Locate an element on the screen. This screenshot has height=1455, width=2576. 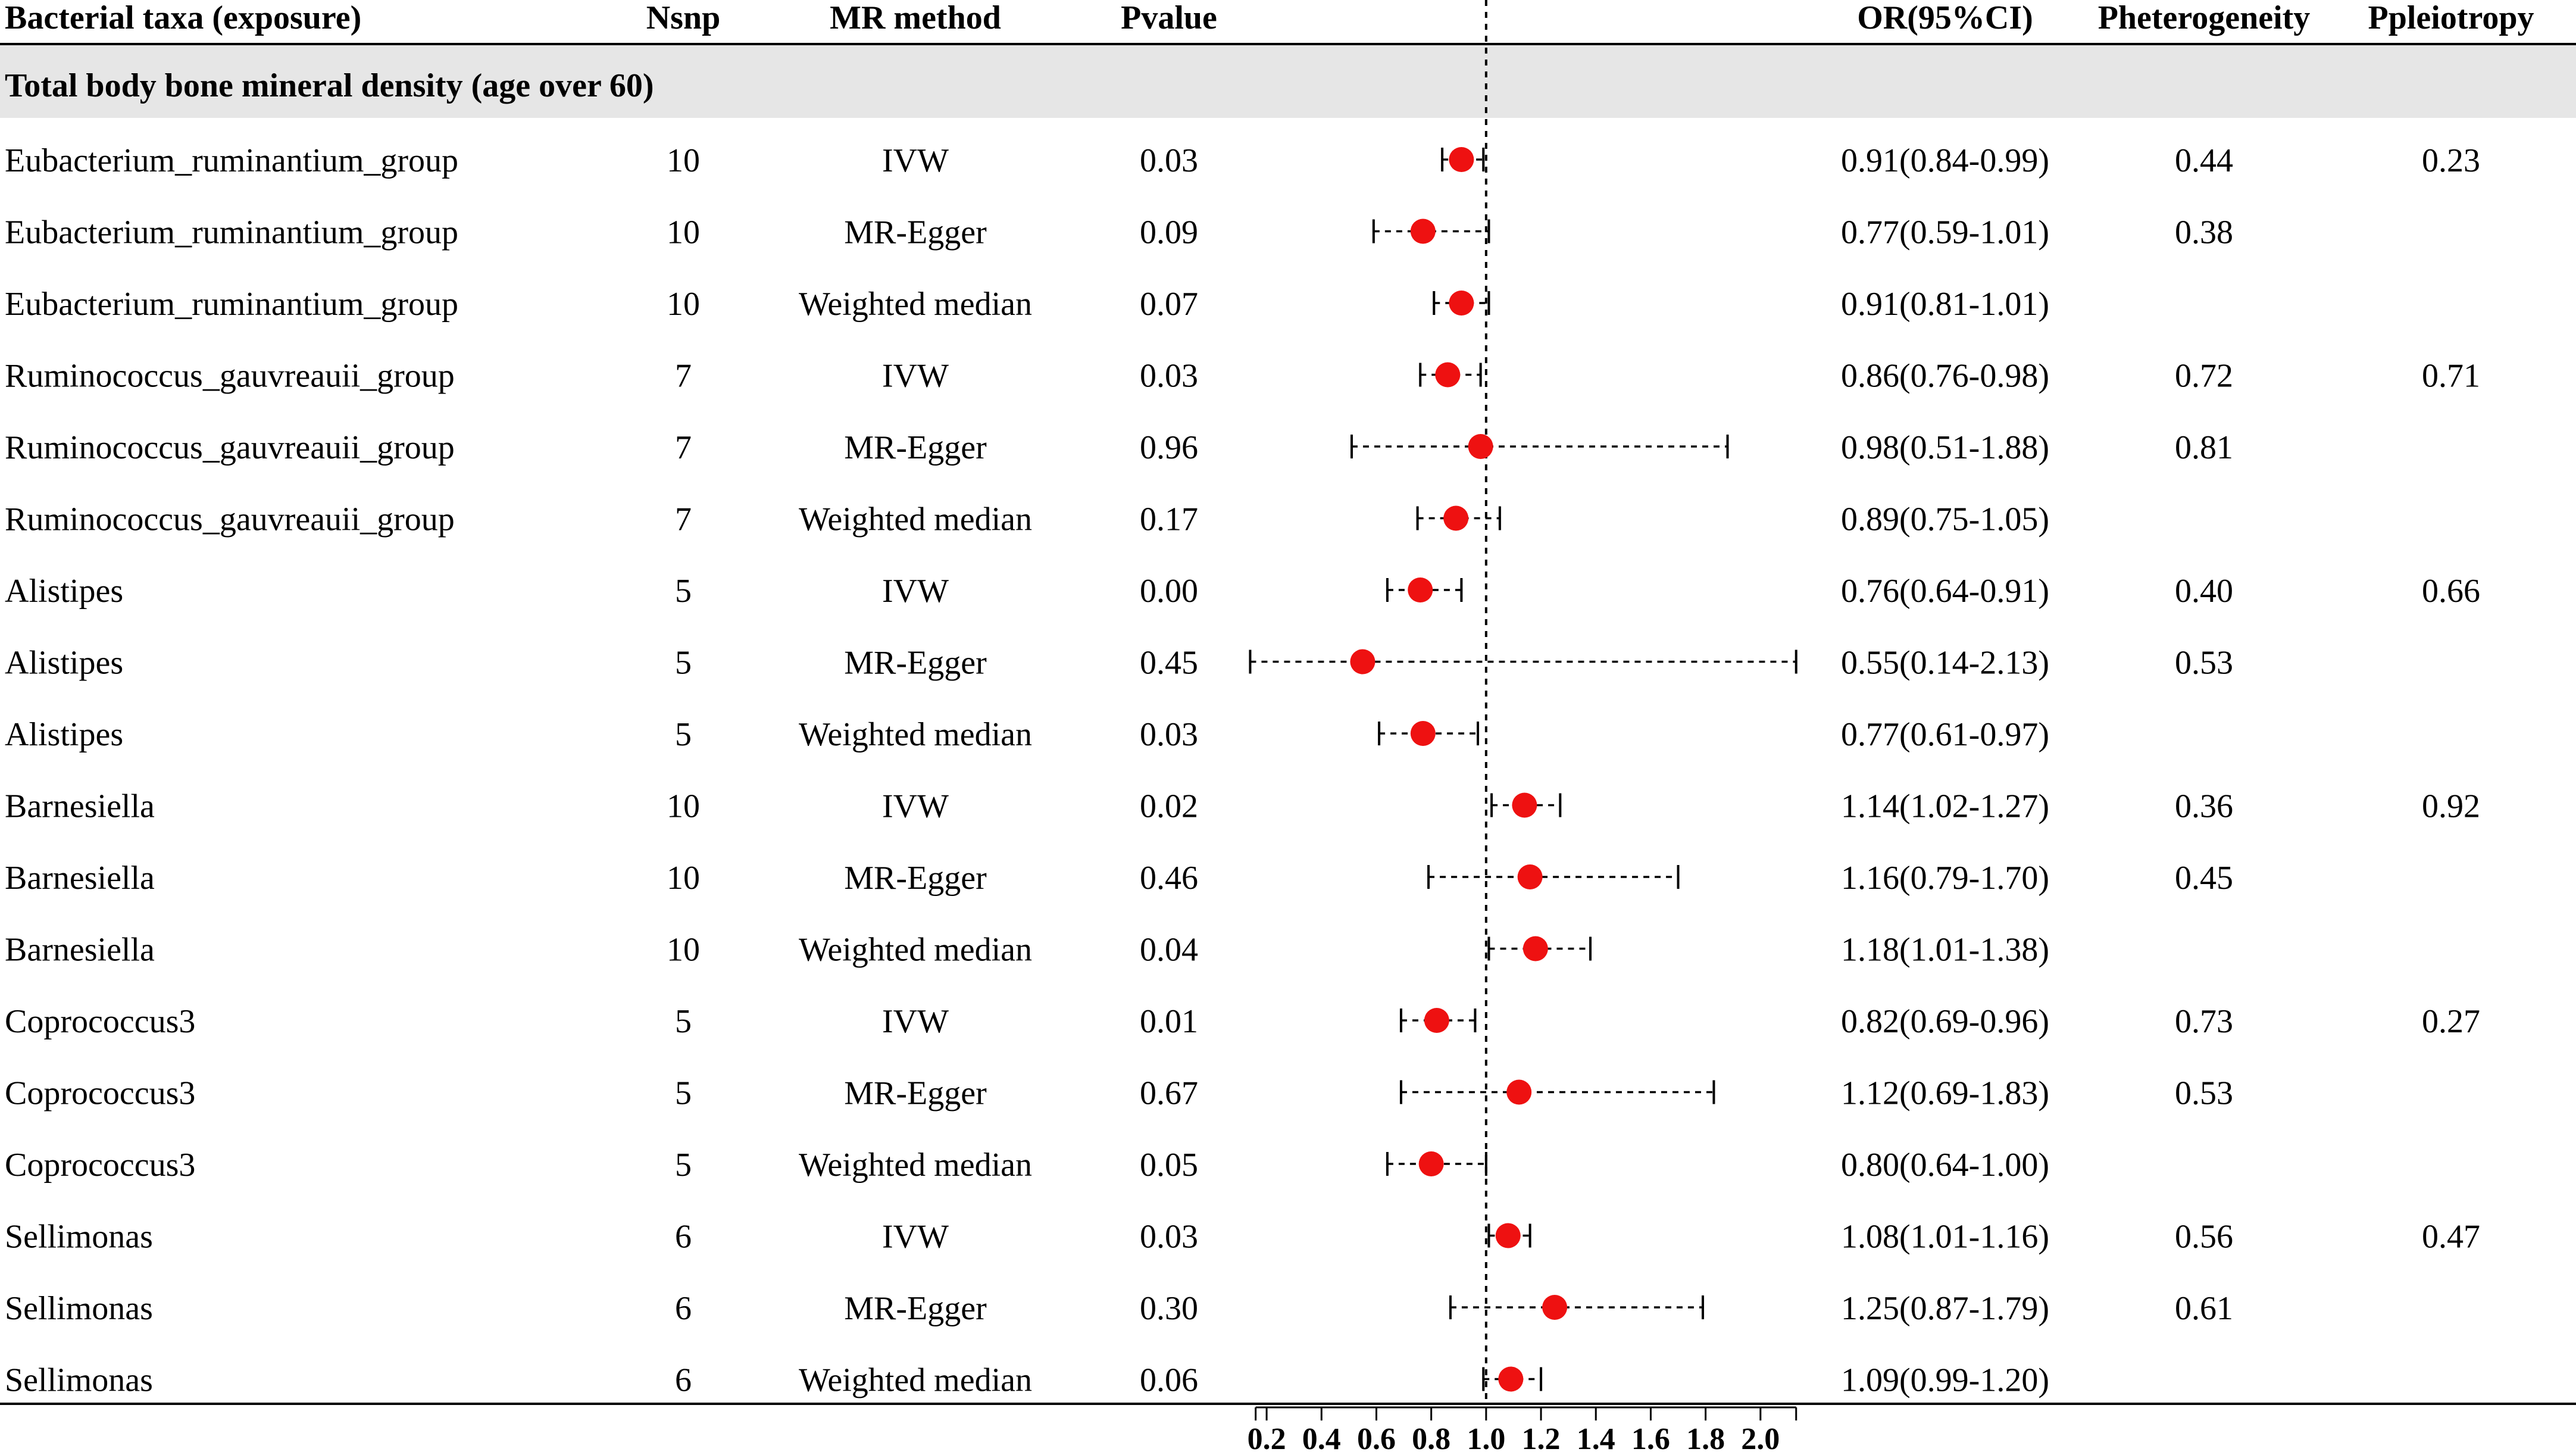
cell-ppleiotropy: 0.71 is located at coordinates (2451, 376).